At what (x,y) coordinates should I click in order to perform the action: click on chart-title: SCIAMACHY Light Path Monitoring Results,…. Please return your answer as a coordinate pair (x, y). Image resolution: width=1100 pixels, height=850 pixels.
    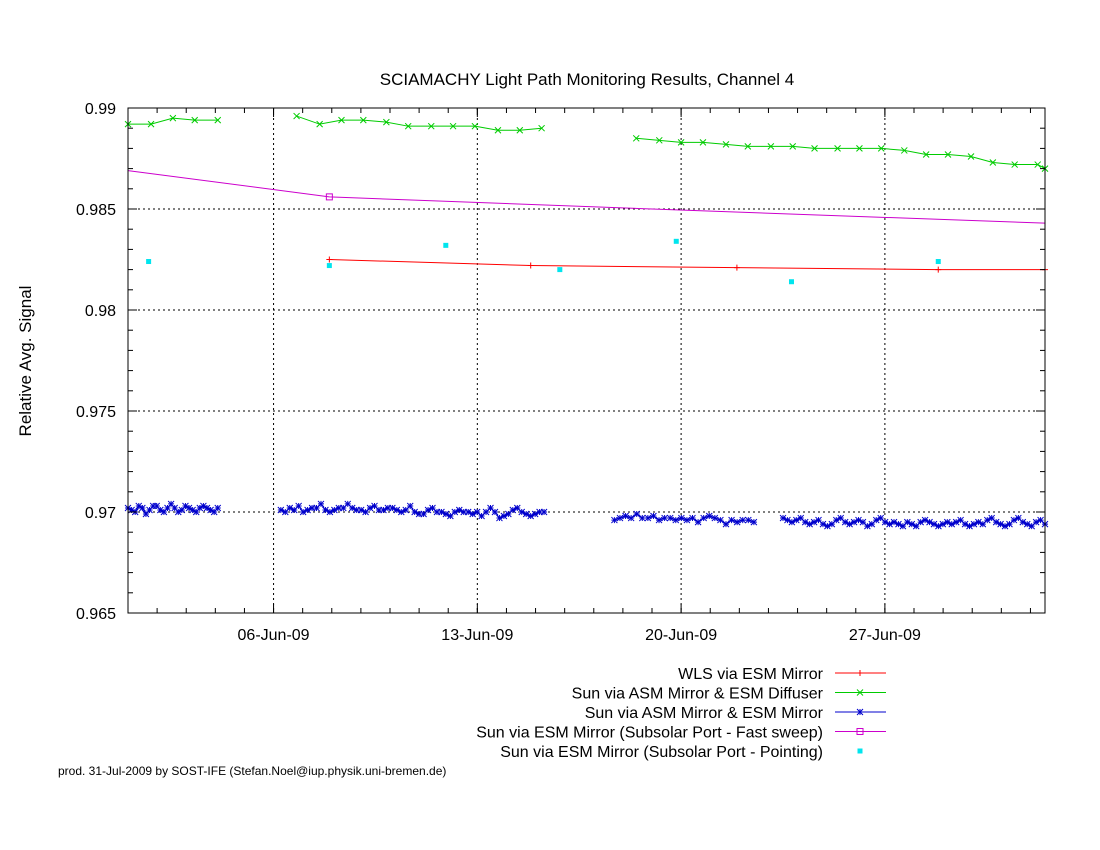
    Looking at the image, I should click on (587, 79).